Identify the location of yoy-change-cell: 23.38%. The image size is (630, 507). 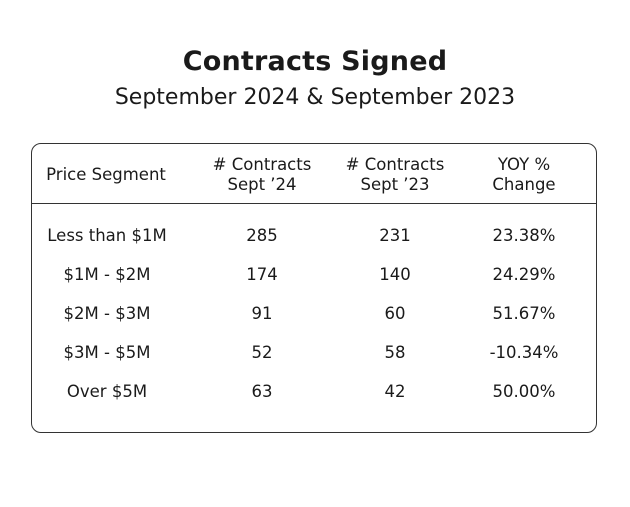
(524, 235).